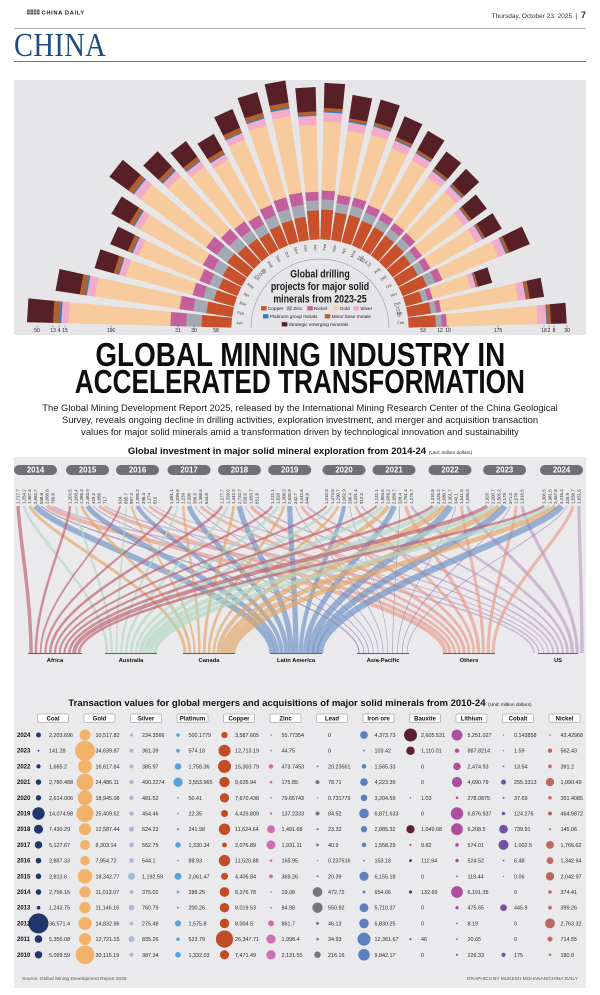  I want to click on svg-text: 524.52, so click(476, 862).